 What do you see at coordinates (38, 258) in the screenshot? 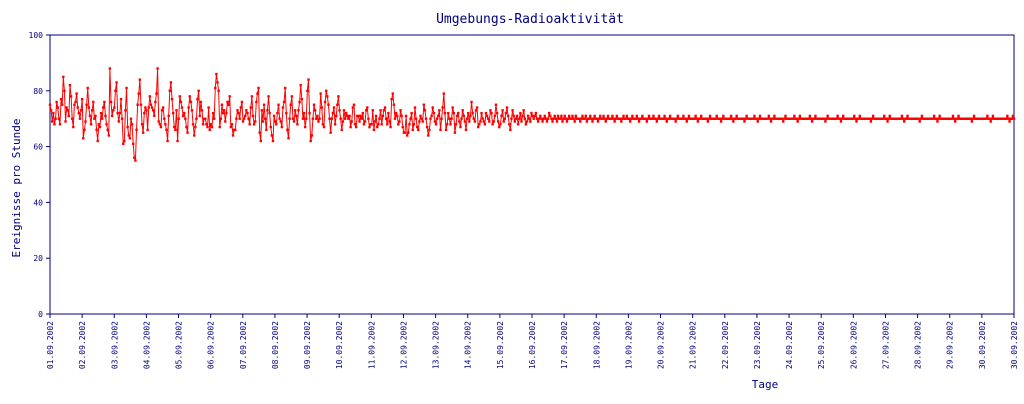
I see `y-tick-label: 20` at bounding box center [38, 258].